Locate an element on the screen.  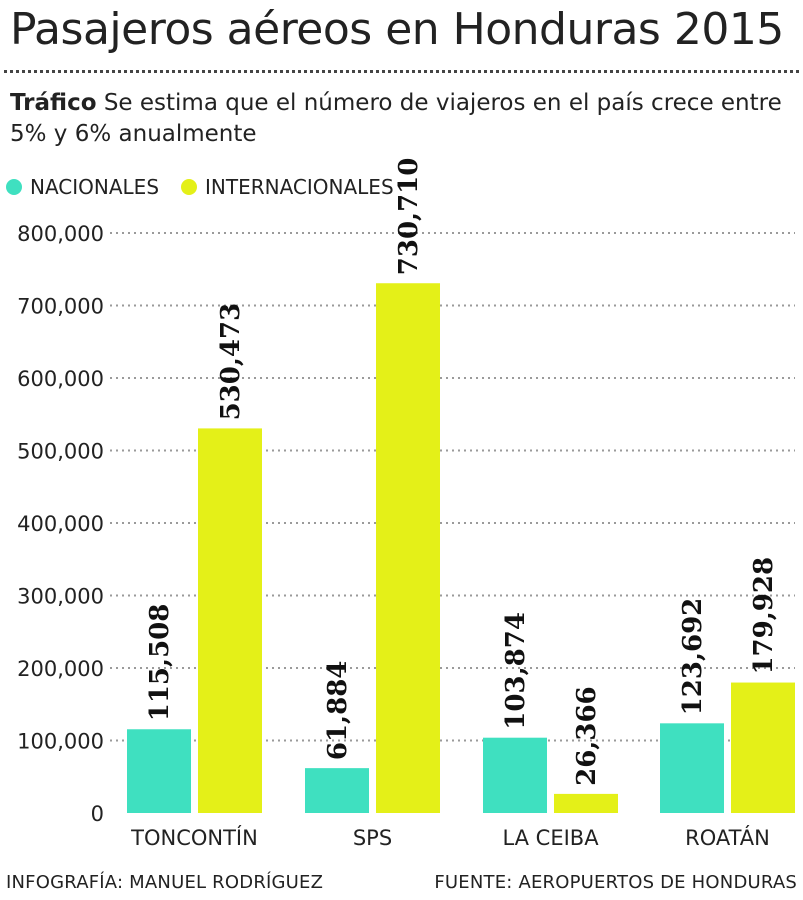
chart-legend: NACIONALES INTERNACIONALES is located at coordinates (211, 187).